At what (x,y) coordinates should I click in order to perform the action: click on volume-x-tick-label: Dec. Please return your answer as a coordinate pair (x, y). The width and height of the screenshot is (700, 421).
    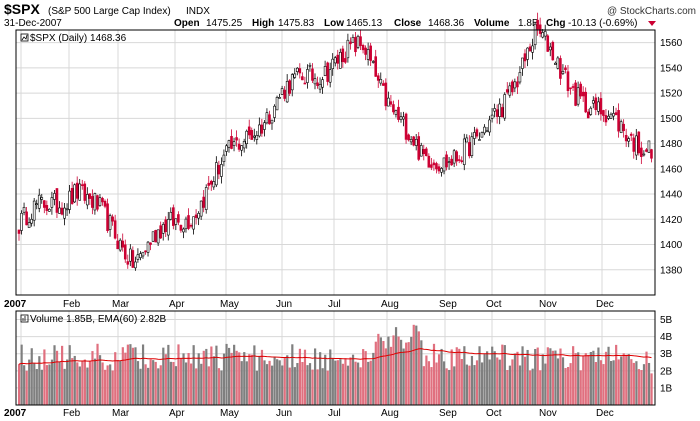
    Looking at the image, I should click on (605, 413).